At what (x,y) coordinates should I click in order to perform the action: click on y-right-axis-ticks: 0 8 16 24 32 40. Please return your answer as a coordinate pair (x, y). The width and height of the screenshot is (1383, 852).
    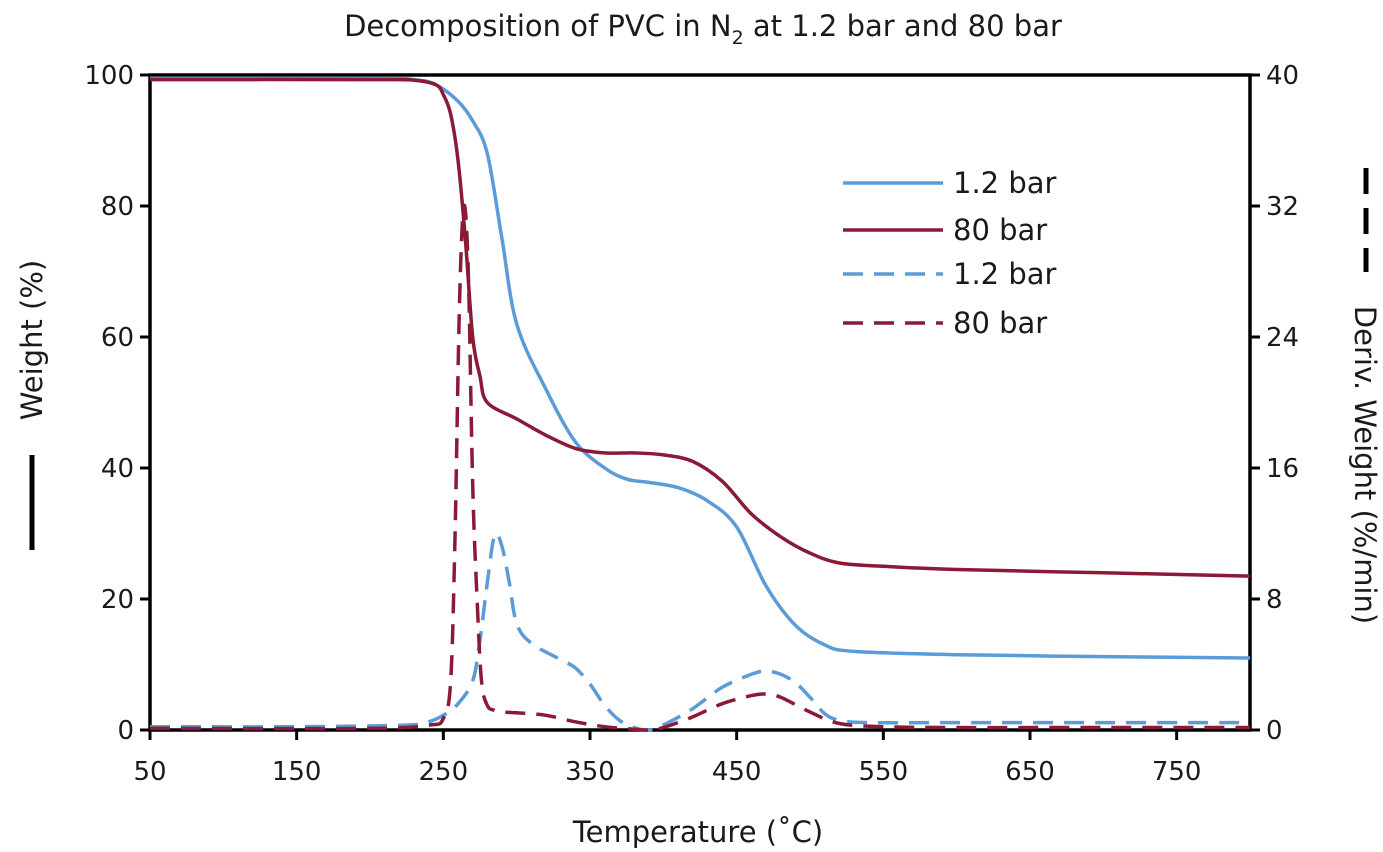
    Looking at the image, I should click on (1274, 403).